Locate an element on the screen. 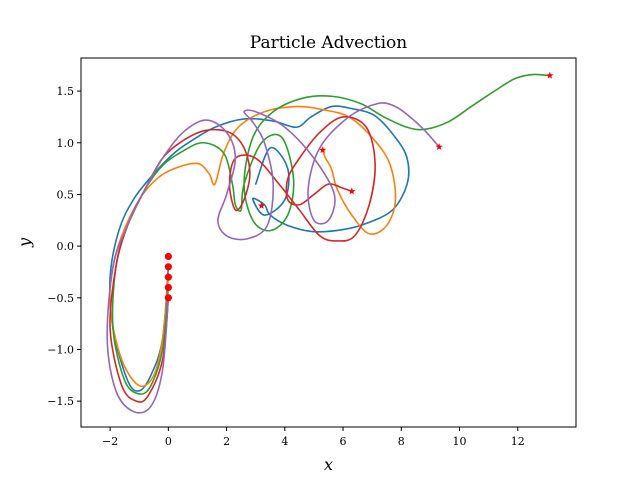 The image size is (640, 480). y-tick-label: −1.0 is located at coordinates (60, 349).